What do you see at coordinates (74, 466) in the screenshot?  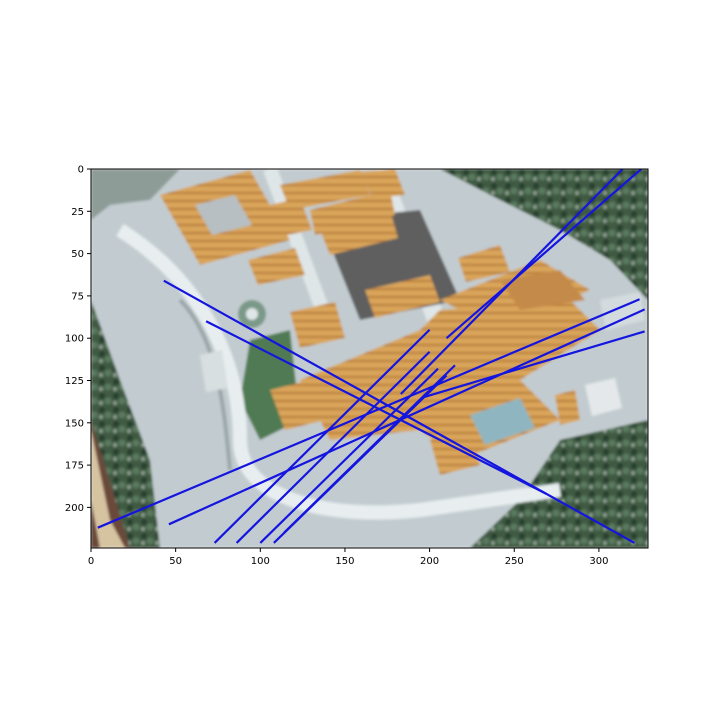 I see `y-tick-label: 175` at bounding box center [74, 466].